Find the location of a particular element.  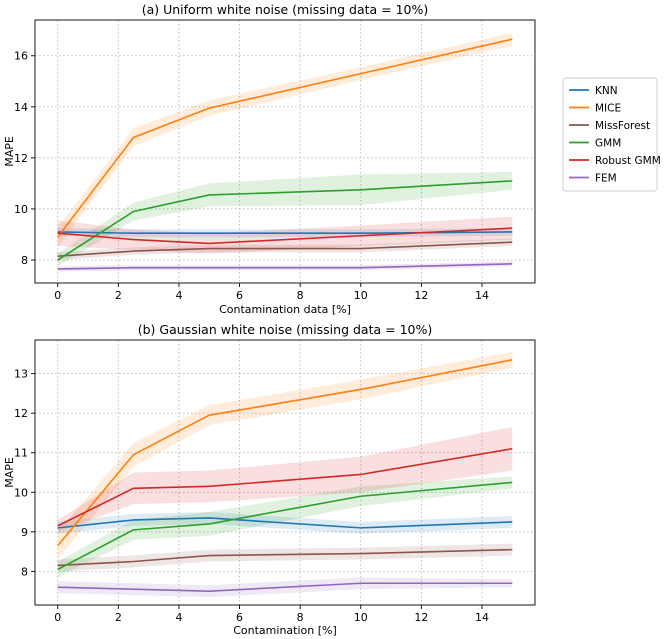

y-tick-label: 13 is located at coordinates (21, 374).